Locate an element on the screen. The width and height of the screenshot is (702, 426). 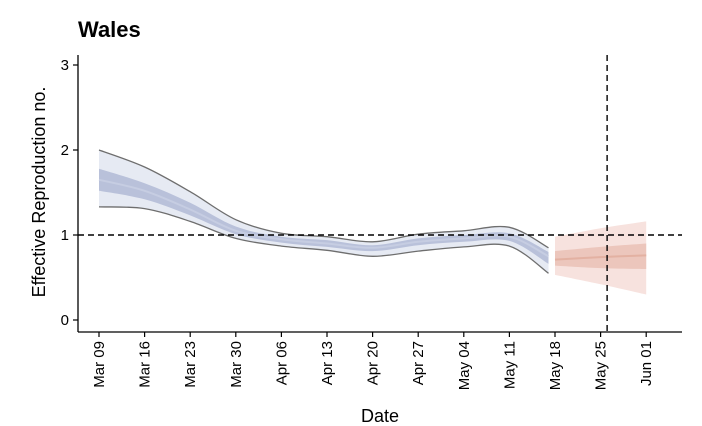
series-forecast is located at coordinates (600, 258).